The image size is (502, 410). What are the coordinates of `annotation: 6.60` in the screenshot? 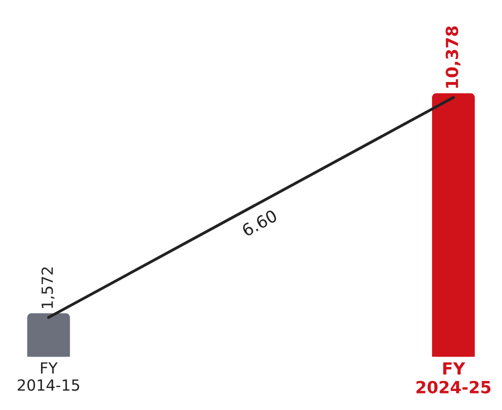 It's located at (259, 223).